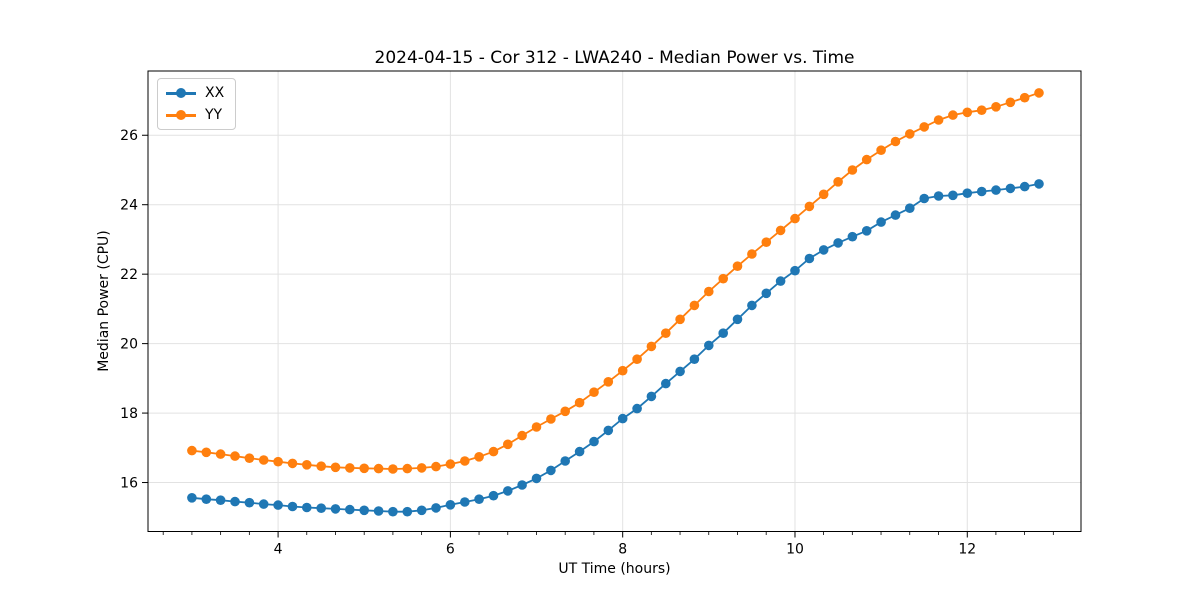  What do you see at coordinates (129, 484) in the screenshot?
I see `y-tick-label: 16` at bounding box center [129, 484].